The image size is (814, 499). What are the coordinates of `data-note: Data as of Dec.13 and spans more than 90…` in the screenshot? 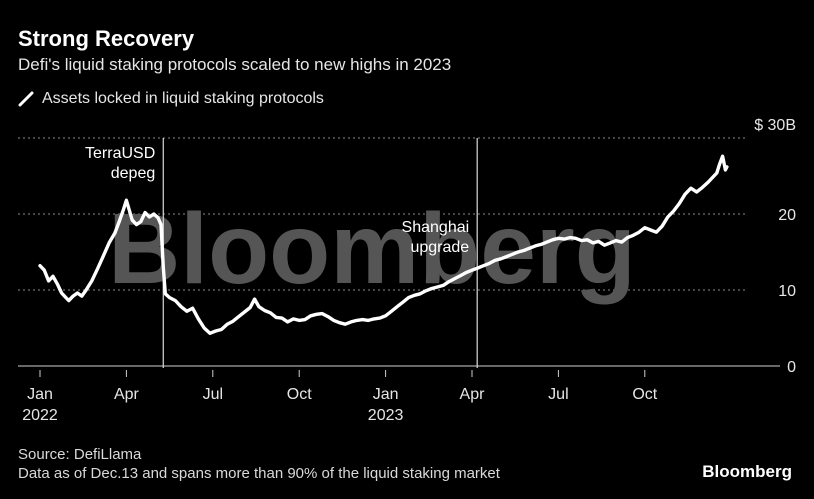 It's located at (259, 473).